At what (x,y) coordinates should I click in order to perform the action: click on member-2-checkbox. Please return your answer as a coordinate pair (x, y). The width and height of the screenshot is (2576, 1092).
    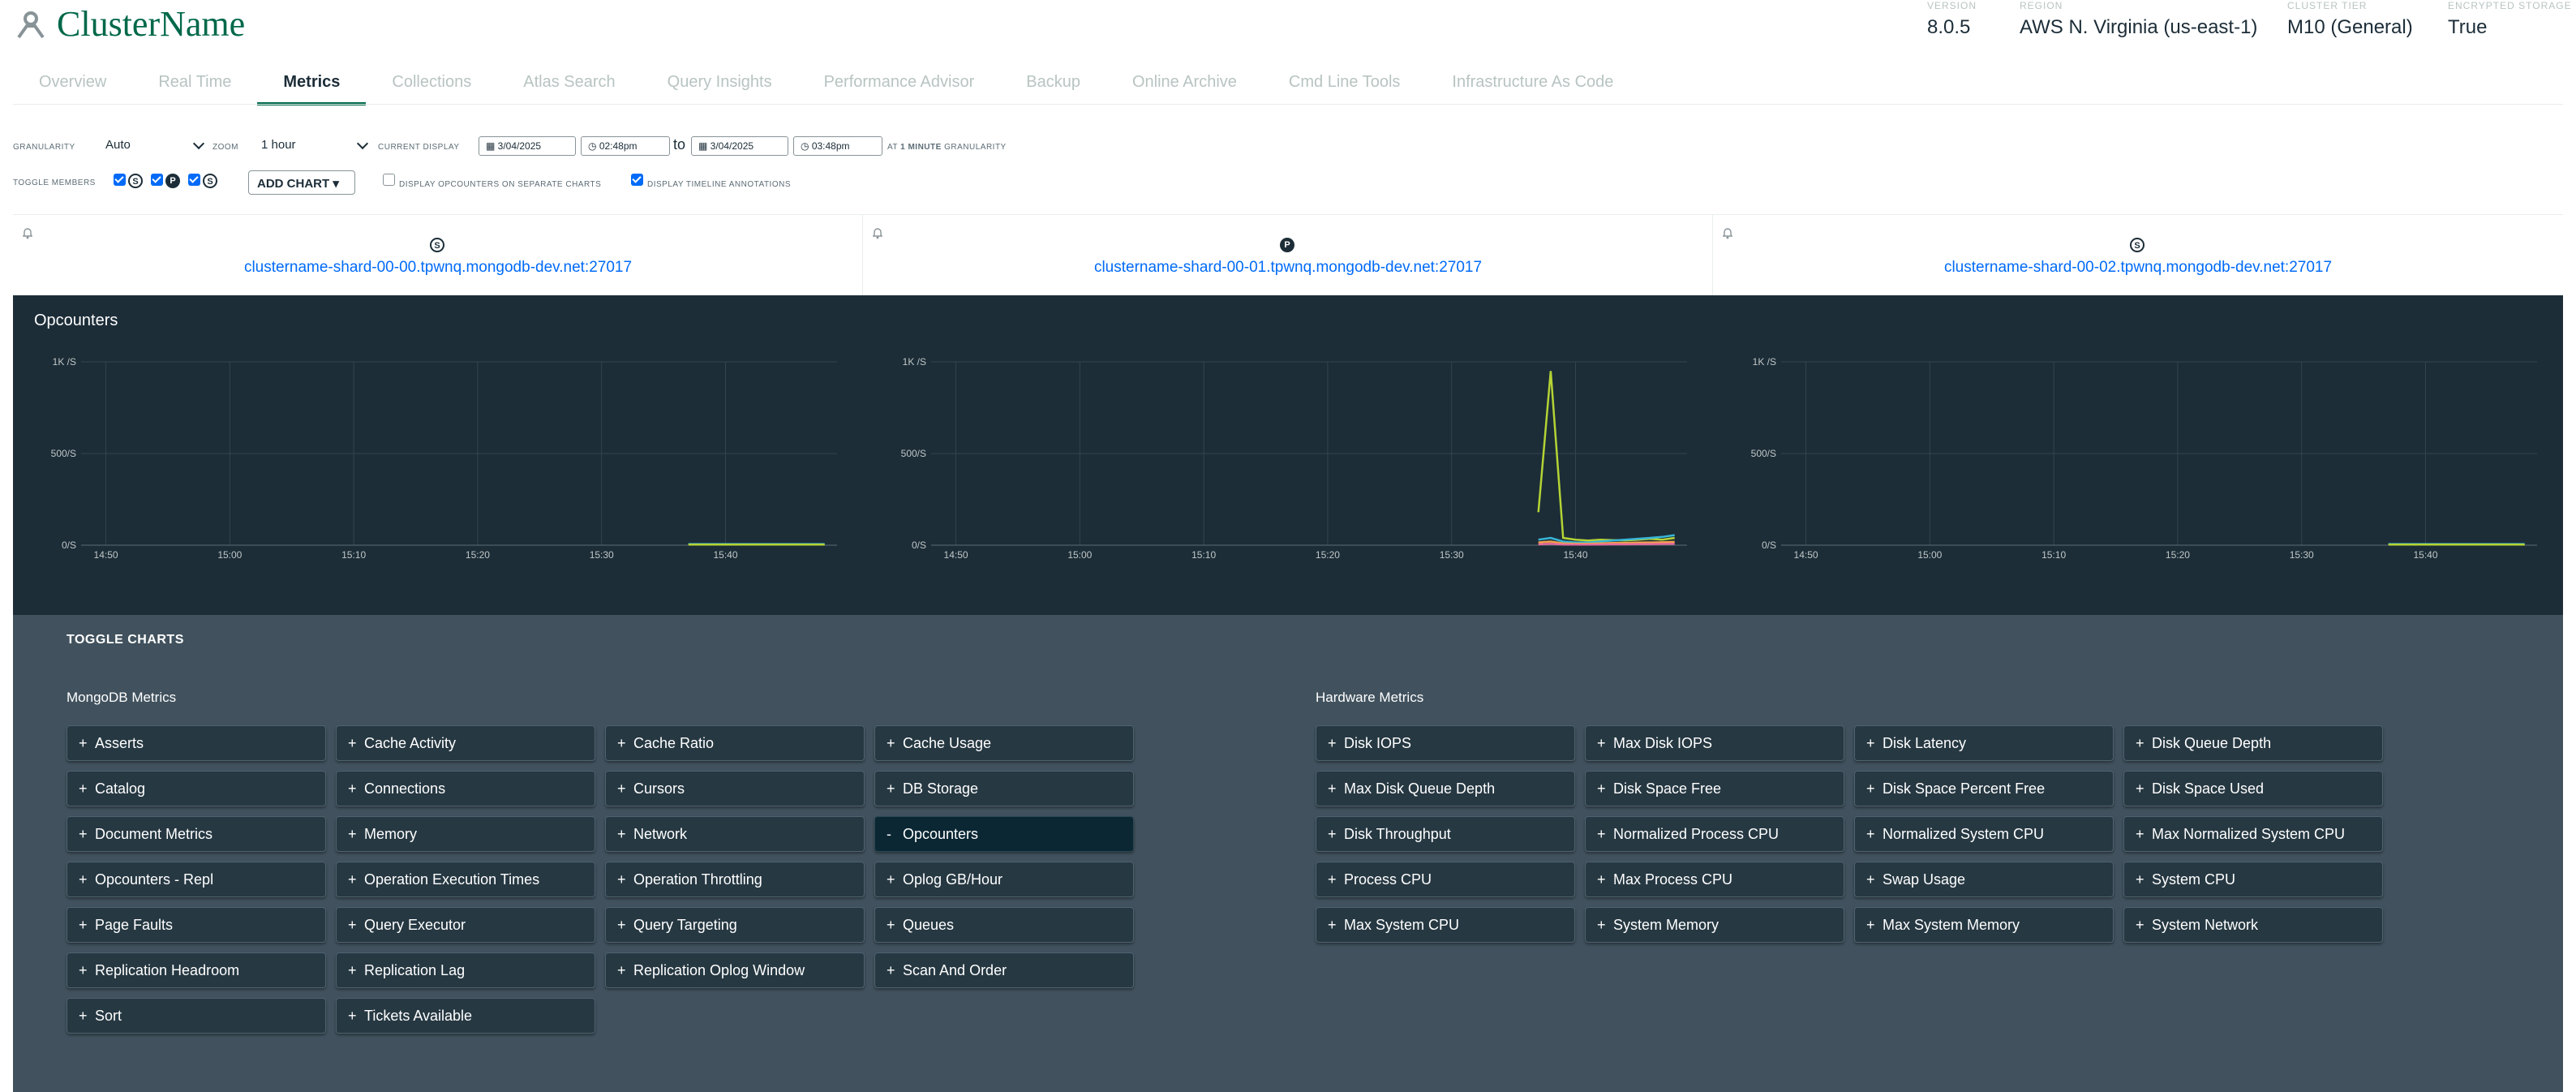
    Looking at the image, I should click on (157, 180).